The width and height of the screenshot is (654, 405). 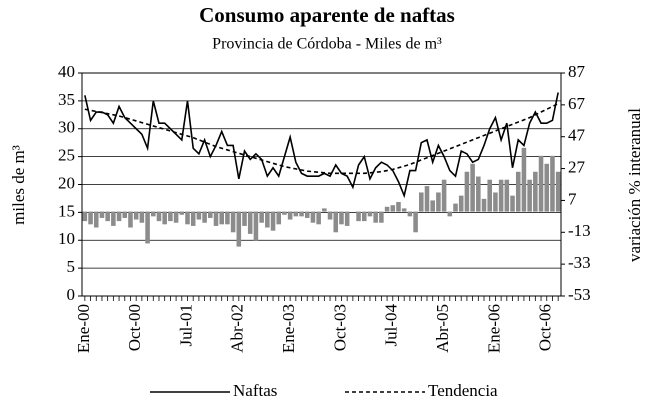 I want to click on x-tick-label: Oct-03, so click(x=339, y=327).